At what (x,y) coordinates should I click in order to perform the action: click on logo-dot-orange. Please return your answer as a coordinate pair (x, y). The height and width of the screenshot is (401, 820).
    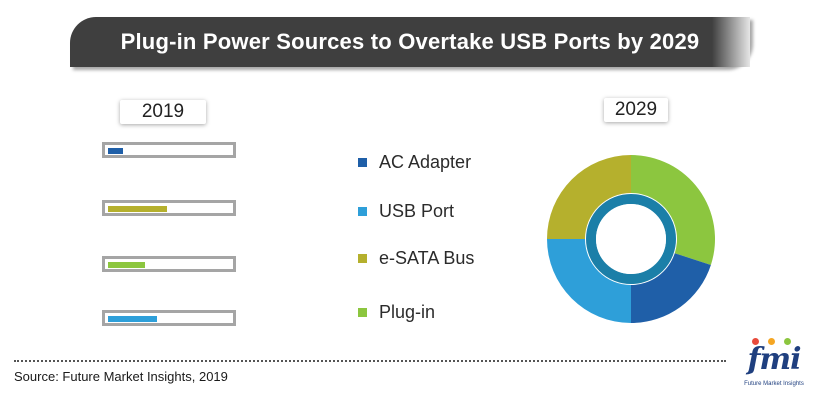
    Looking at the image, I should click on (771, 341).